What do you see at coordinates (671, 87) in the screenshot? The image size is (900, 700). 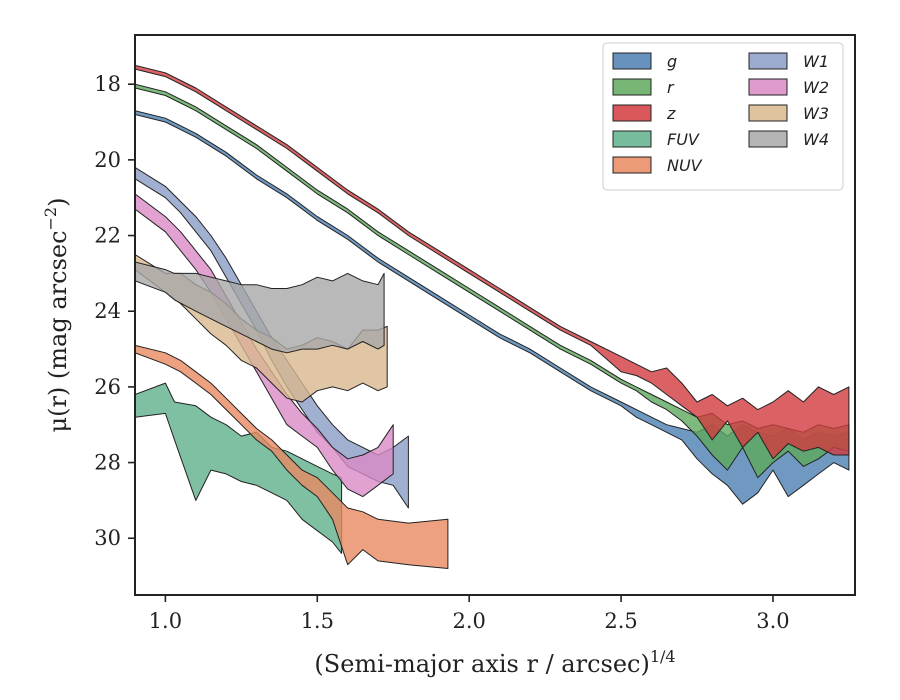 I see `legend-label-r: r` at bounding box center [671, 87].